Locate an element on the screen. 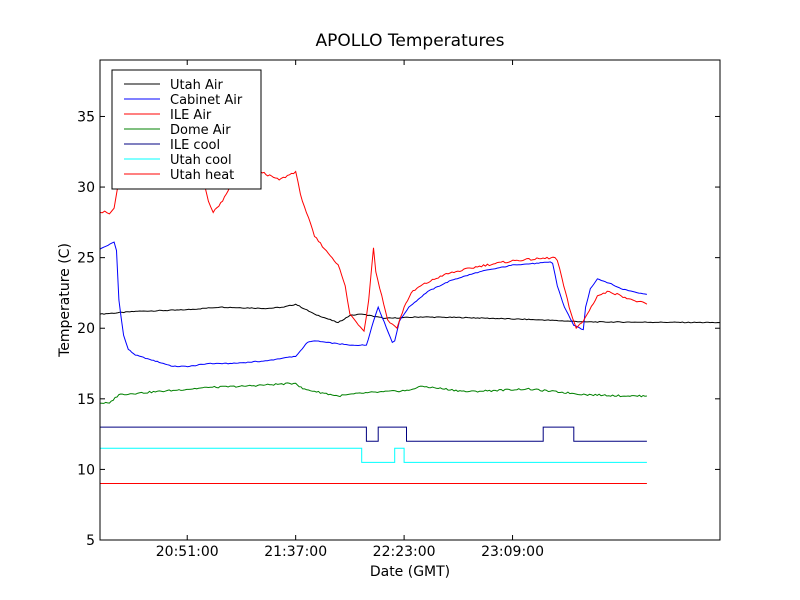 This screenshot has height=600, width=800. y-tick-label: 15 is located at coordinates (86, 400).